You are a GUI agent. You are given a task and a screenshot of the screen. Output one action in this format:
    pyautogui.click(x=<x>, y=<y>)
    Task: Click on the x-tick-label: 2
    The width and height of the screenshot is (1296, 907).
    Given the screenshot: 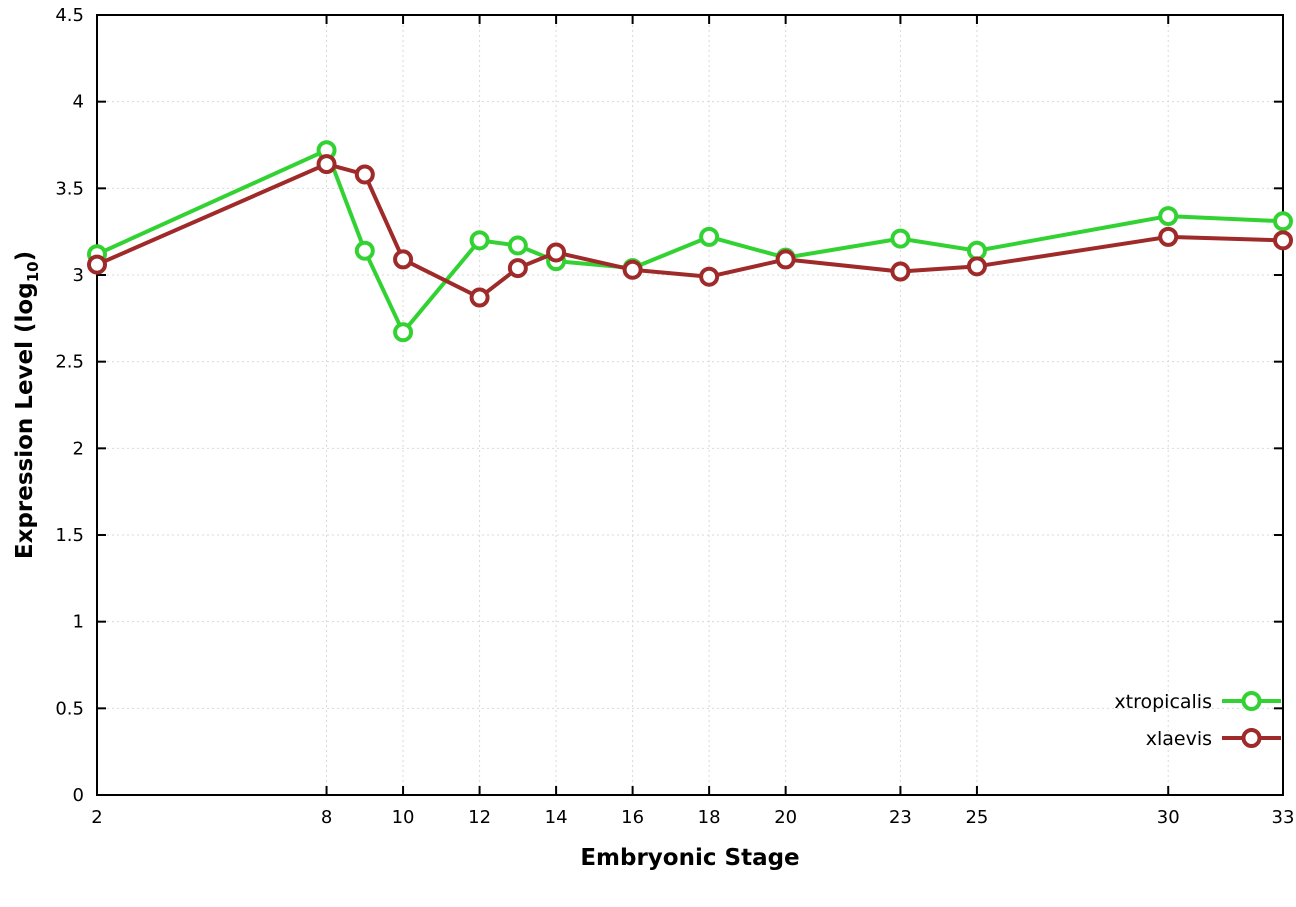 What is the action you would take?
    pyautogui.click(x=96, y=817)
    